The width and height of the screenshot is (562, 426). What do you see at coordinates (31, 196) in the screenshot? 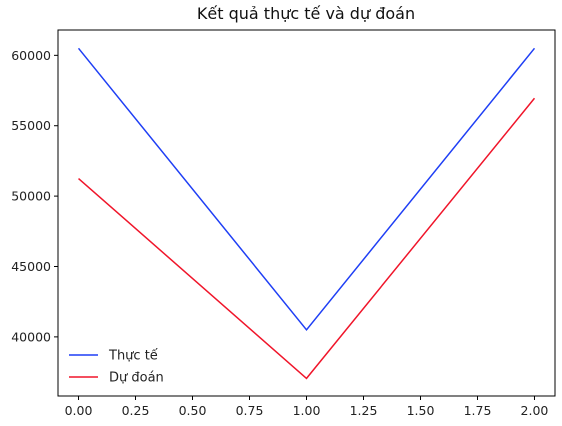
I see `y-tick-label: 50000` at bounding box center [31, 196].